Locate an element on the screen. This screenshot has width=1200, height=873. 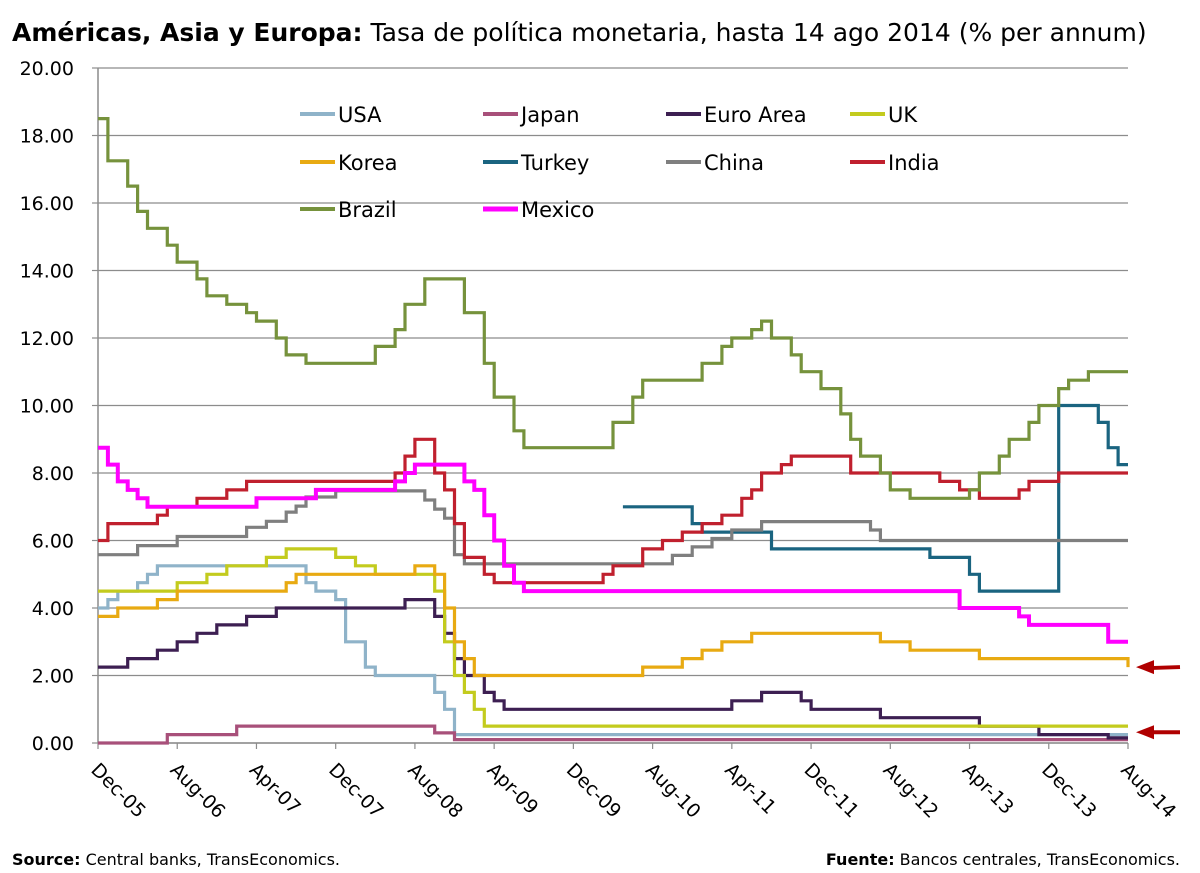
y-tick-label: 6.00 is located at coordinates (53, 542).